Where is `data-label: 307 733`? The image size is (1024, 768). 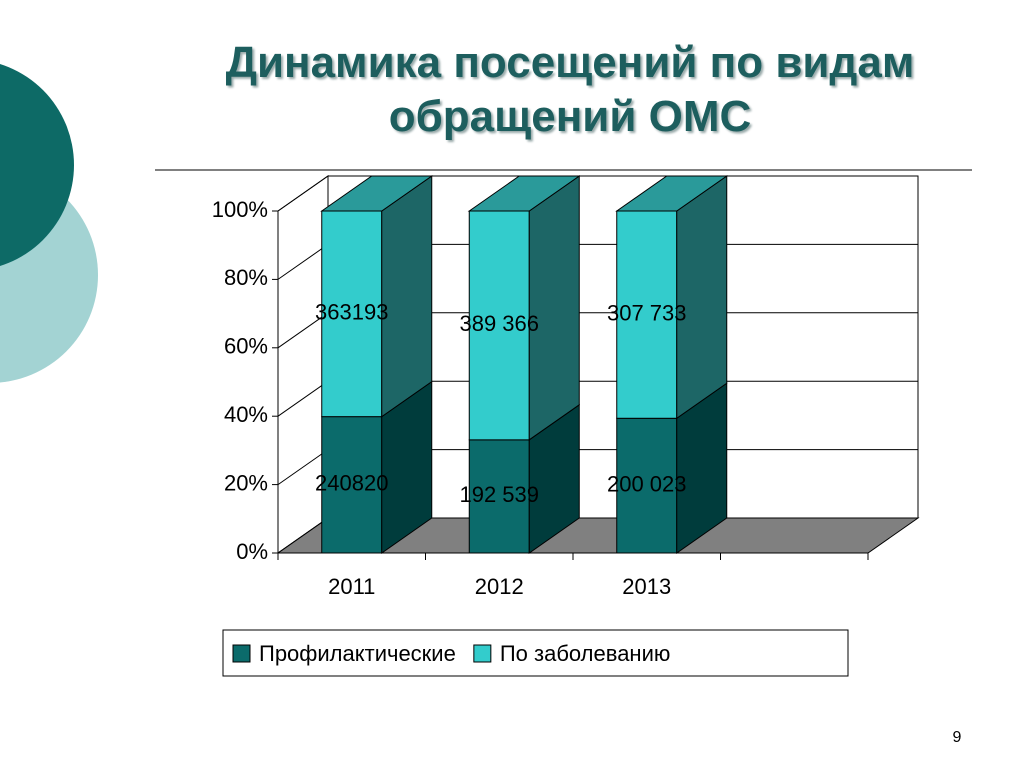 data-label: 307 733 is located at coordinates (647, 312).